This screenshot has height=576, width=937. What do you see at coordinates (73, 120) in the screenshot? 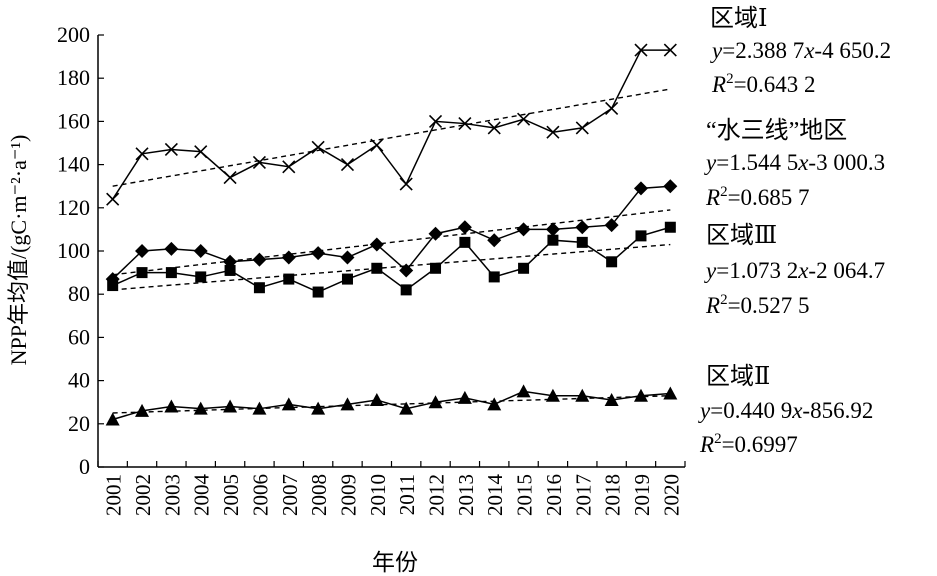
I see `y-tick-label: 160` at bounding box center [73, 120].